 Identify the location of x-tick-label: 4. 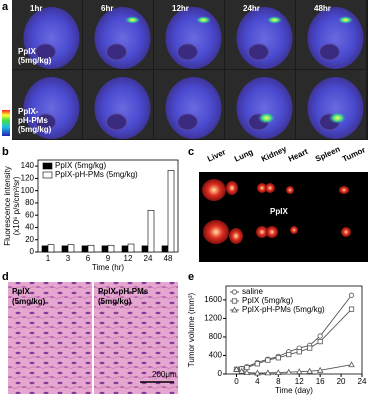
(257, 381).